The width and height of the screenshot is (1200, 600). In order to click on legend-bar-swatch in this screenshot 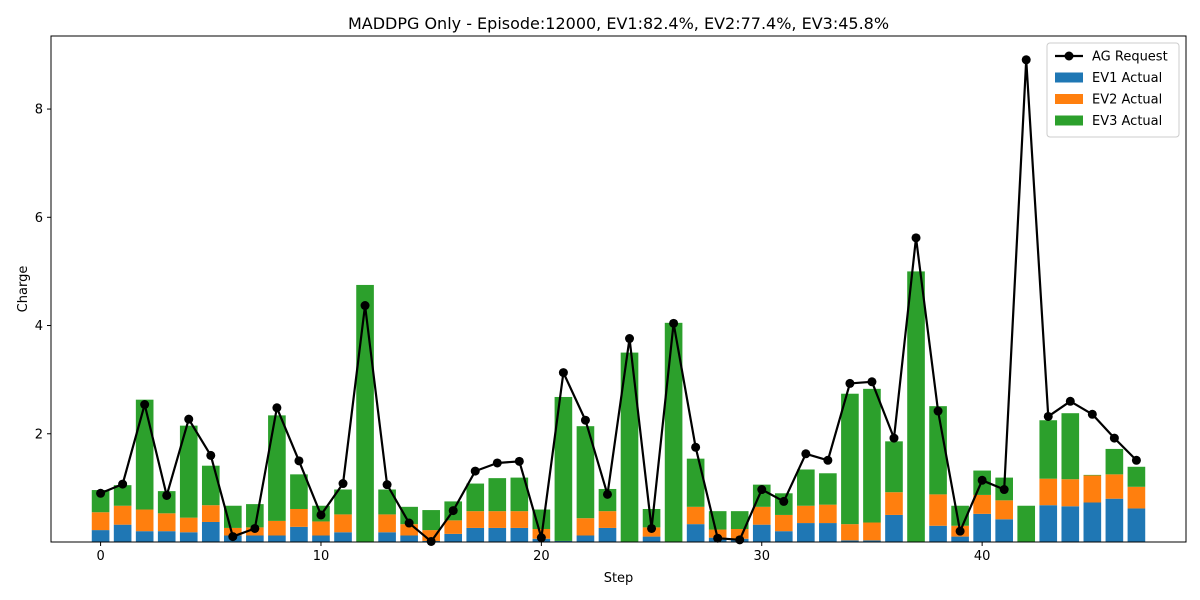, I will do `click(1069, 77)`.